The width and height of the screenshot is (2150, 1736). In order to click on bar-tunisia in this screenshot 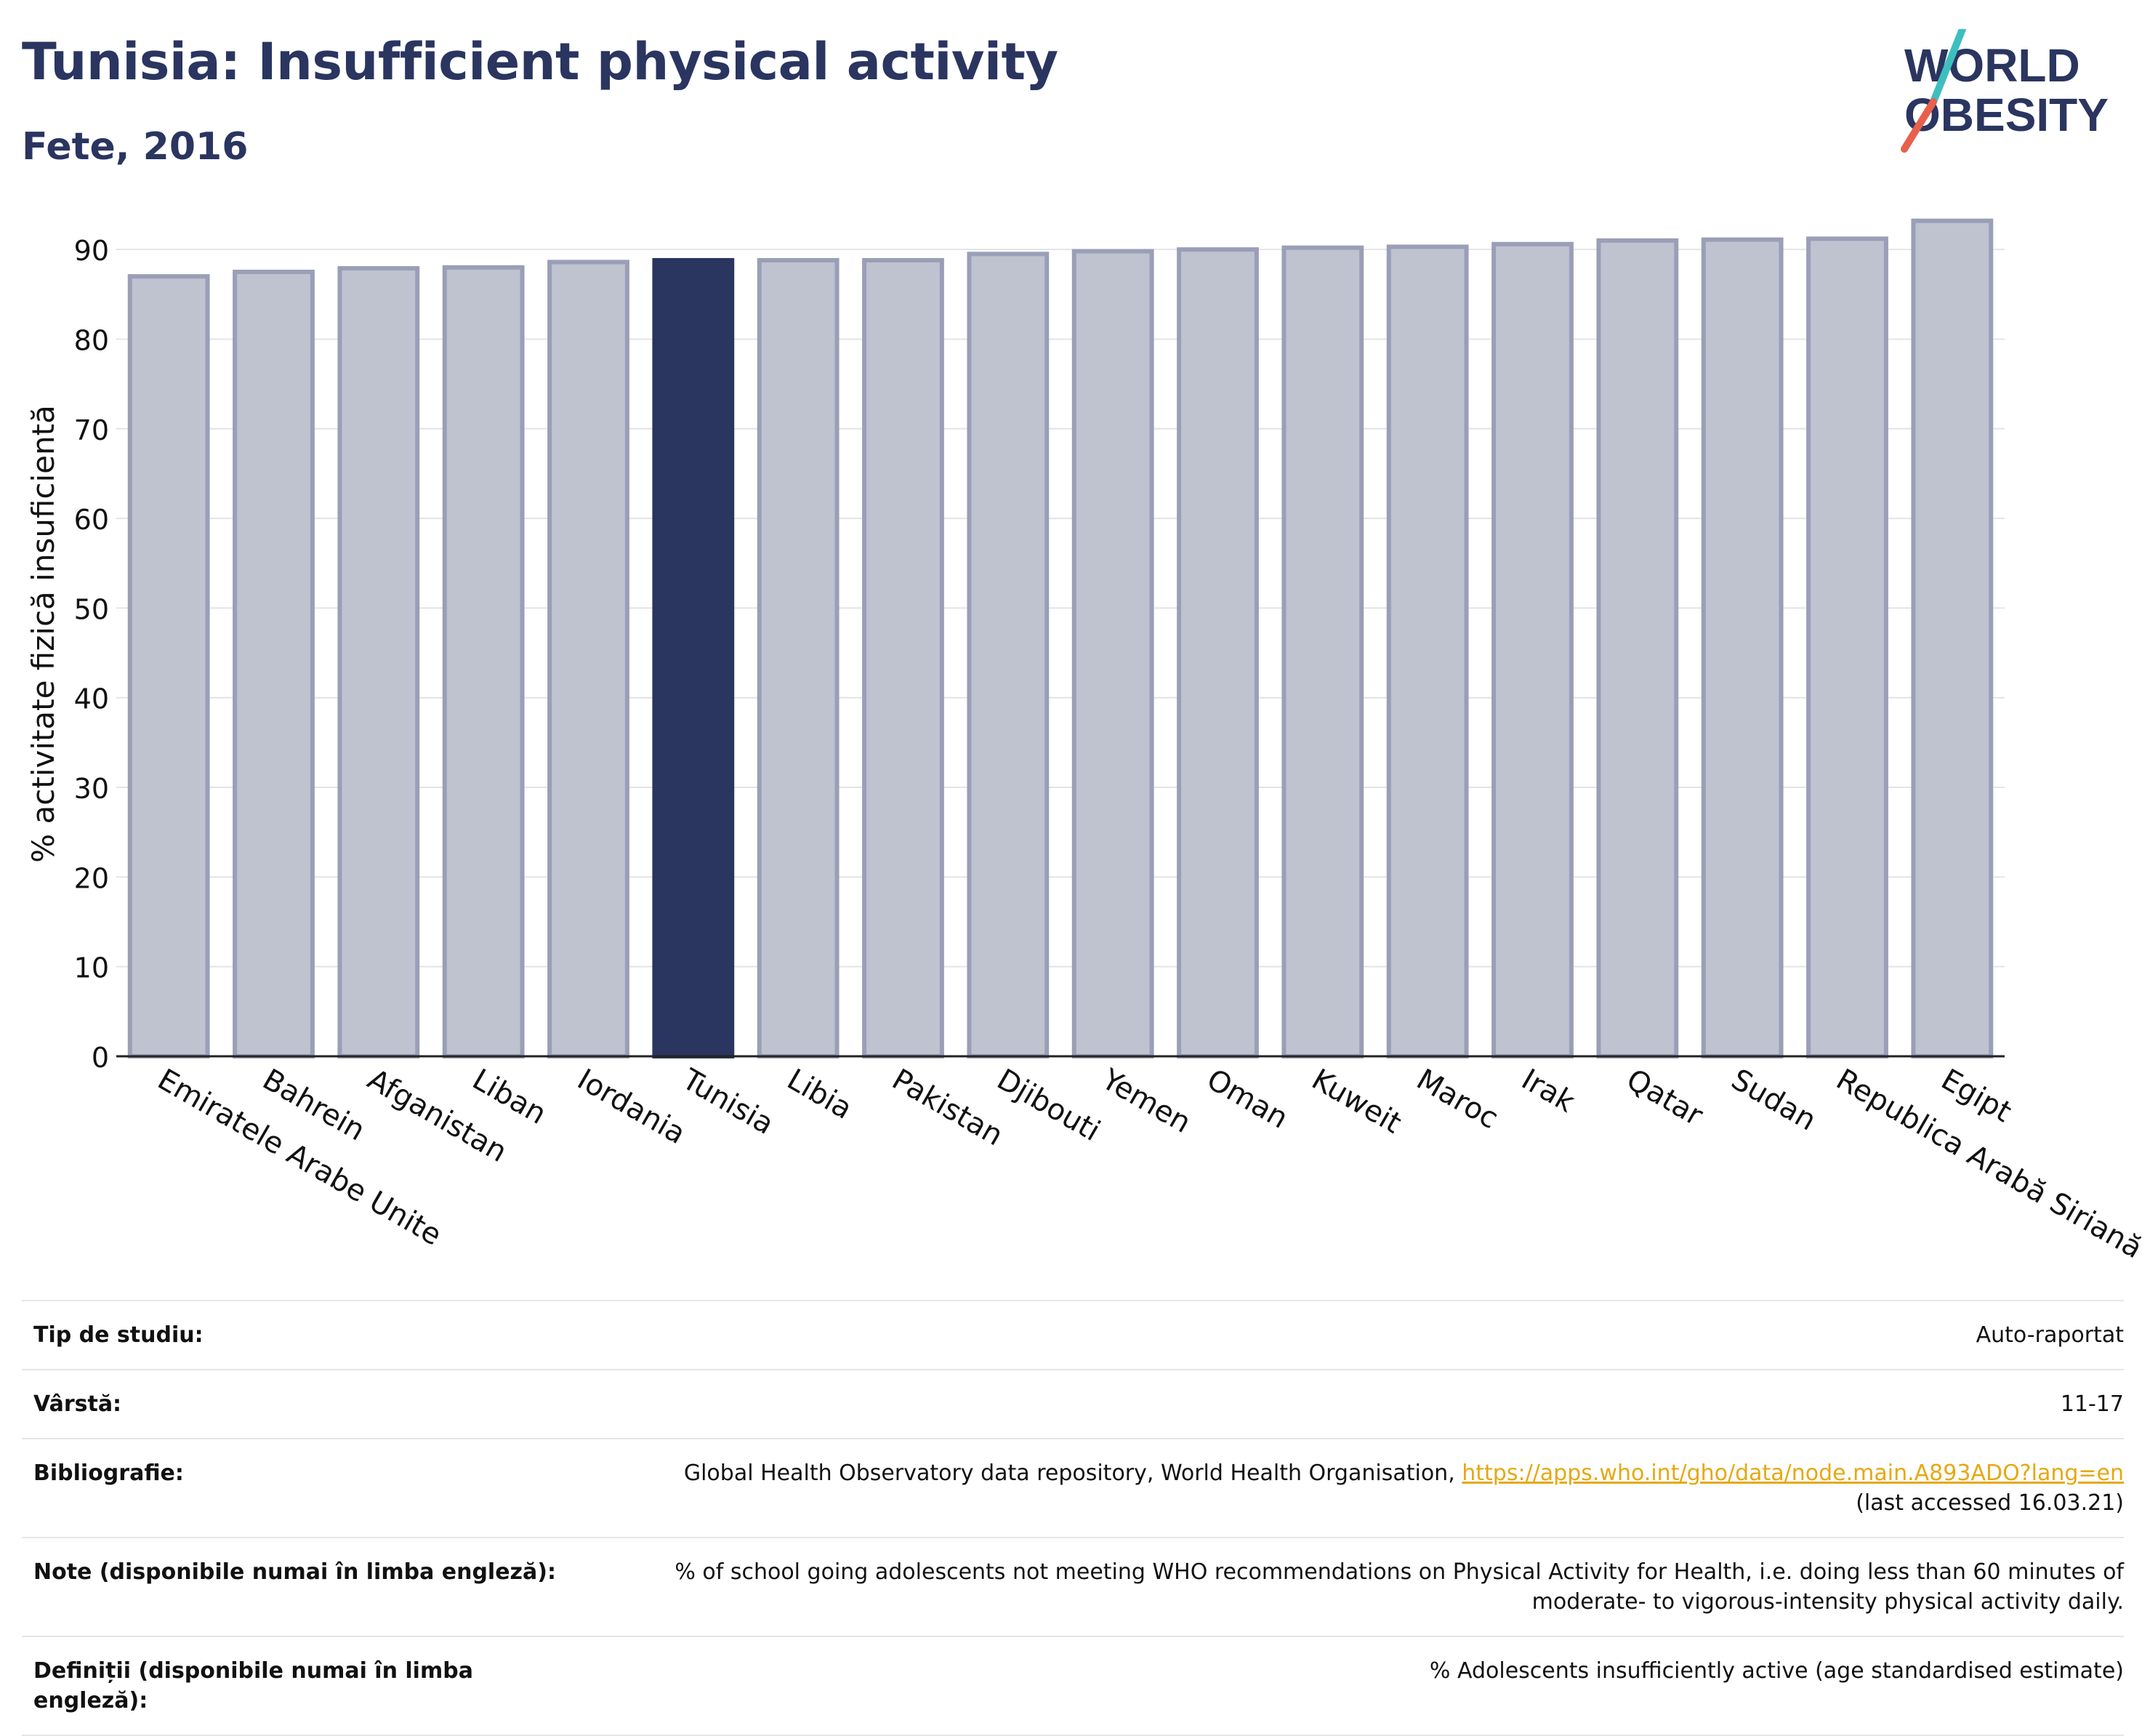, I will do `click(693, 658)`.